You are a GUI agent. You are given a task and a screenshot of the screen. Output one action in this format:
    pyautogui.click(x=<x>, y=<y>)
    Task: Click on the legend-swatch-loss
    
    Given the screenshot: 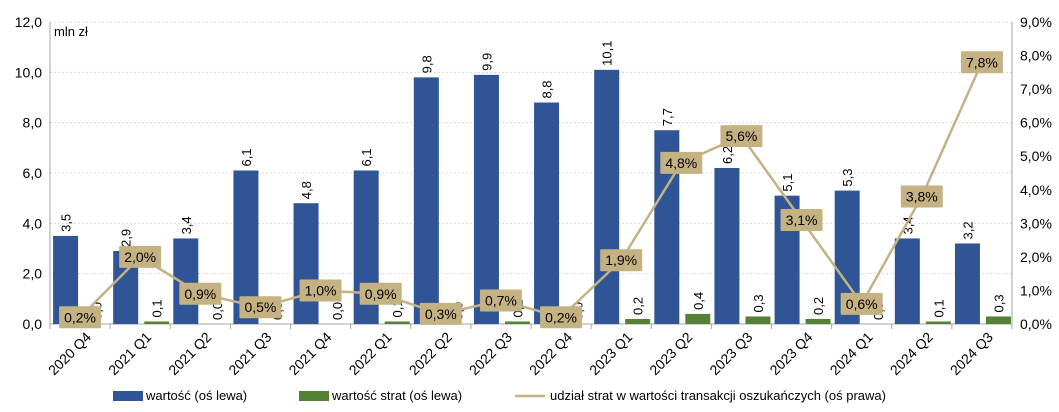 What is the action you would take?
    pyautogui.click(x=314, y=396)
    